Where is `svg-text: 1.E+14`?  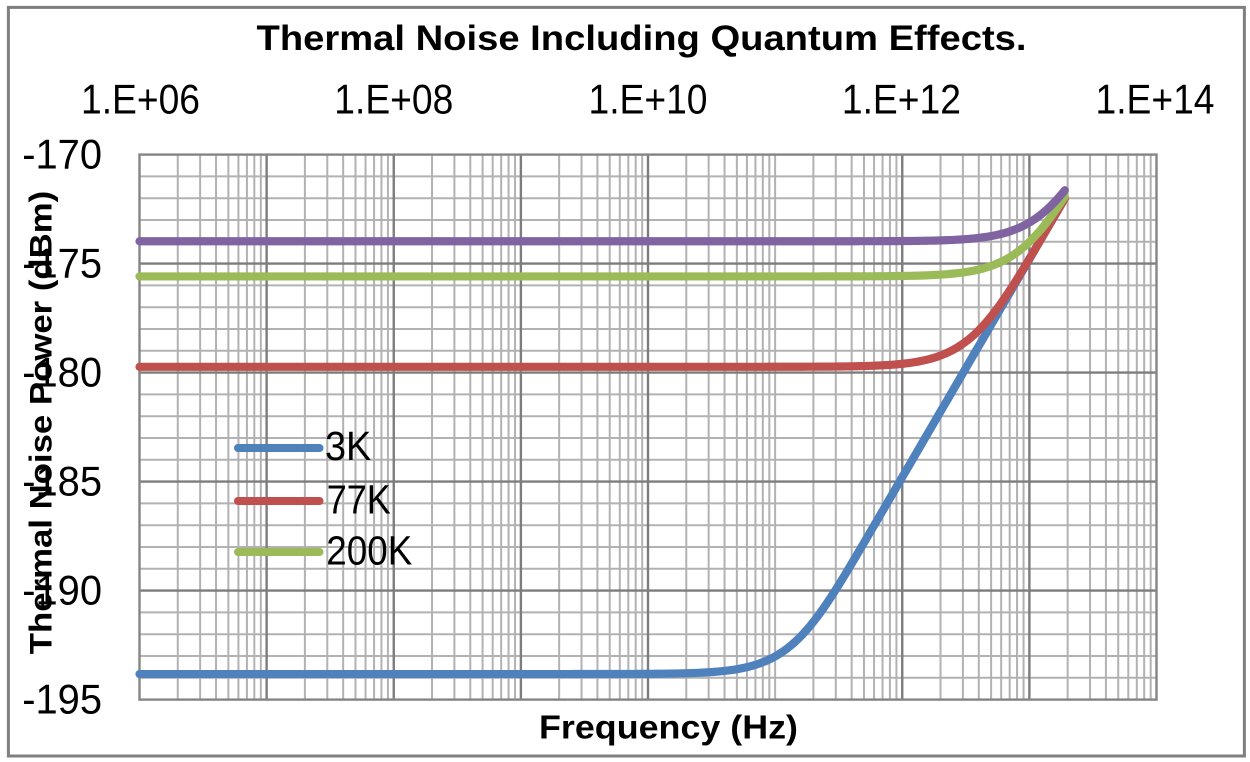 svg-text: 1.E+14 is located at coordinates (1155, 99).